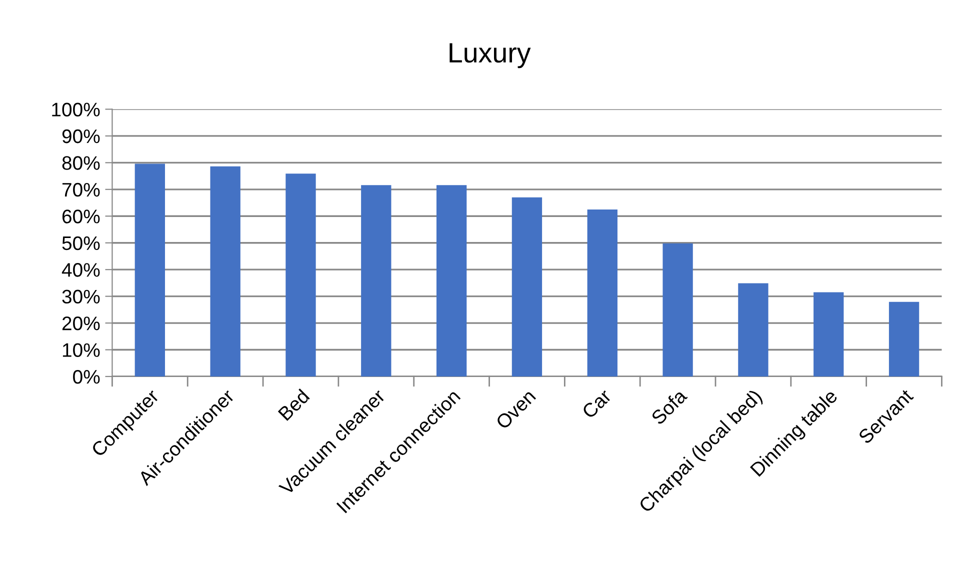  What do you see at coordinates (81, 189) in the screenshot?
I see `y-tick-label: 70%` at bounding box center [81, 189].